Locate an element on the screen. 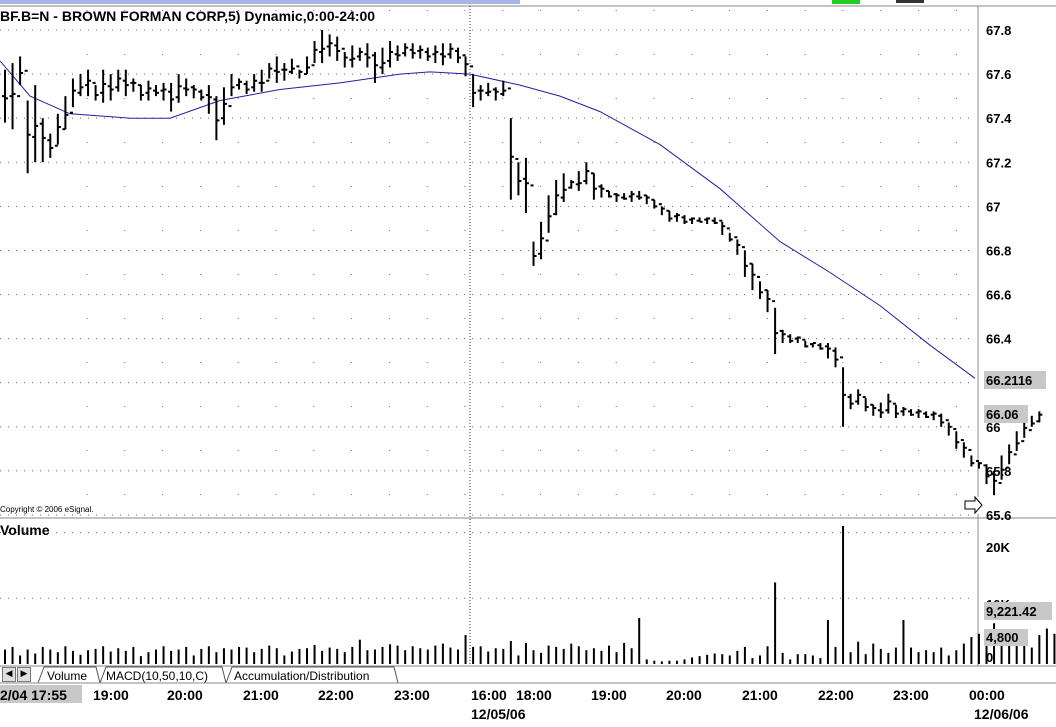 The width and height of the screenshot is (1056, 727). time-label: 00:00 is located at coordinates (987, 695).